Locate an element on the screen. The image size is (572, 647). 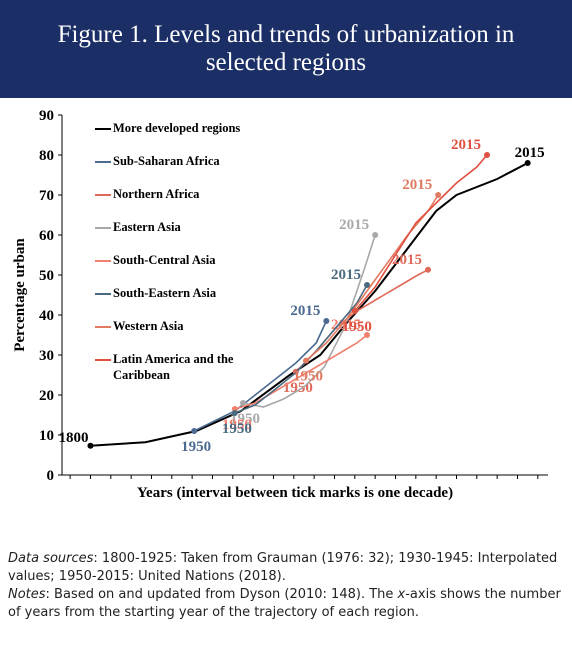
legend-label: South-Eastern Asia is located at coordinates (165, 293).